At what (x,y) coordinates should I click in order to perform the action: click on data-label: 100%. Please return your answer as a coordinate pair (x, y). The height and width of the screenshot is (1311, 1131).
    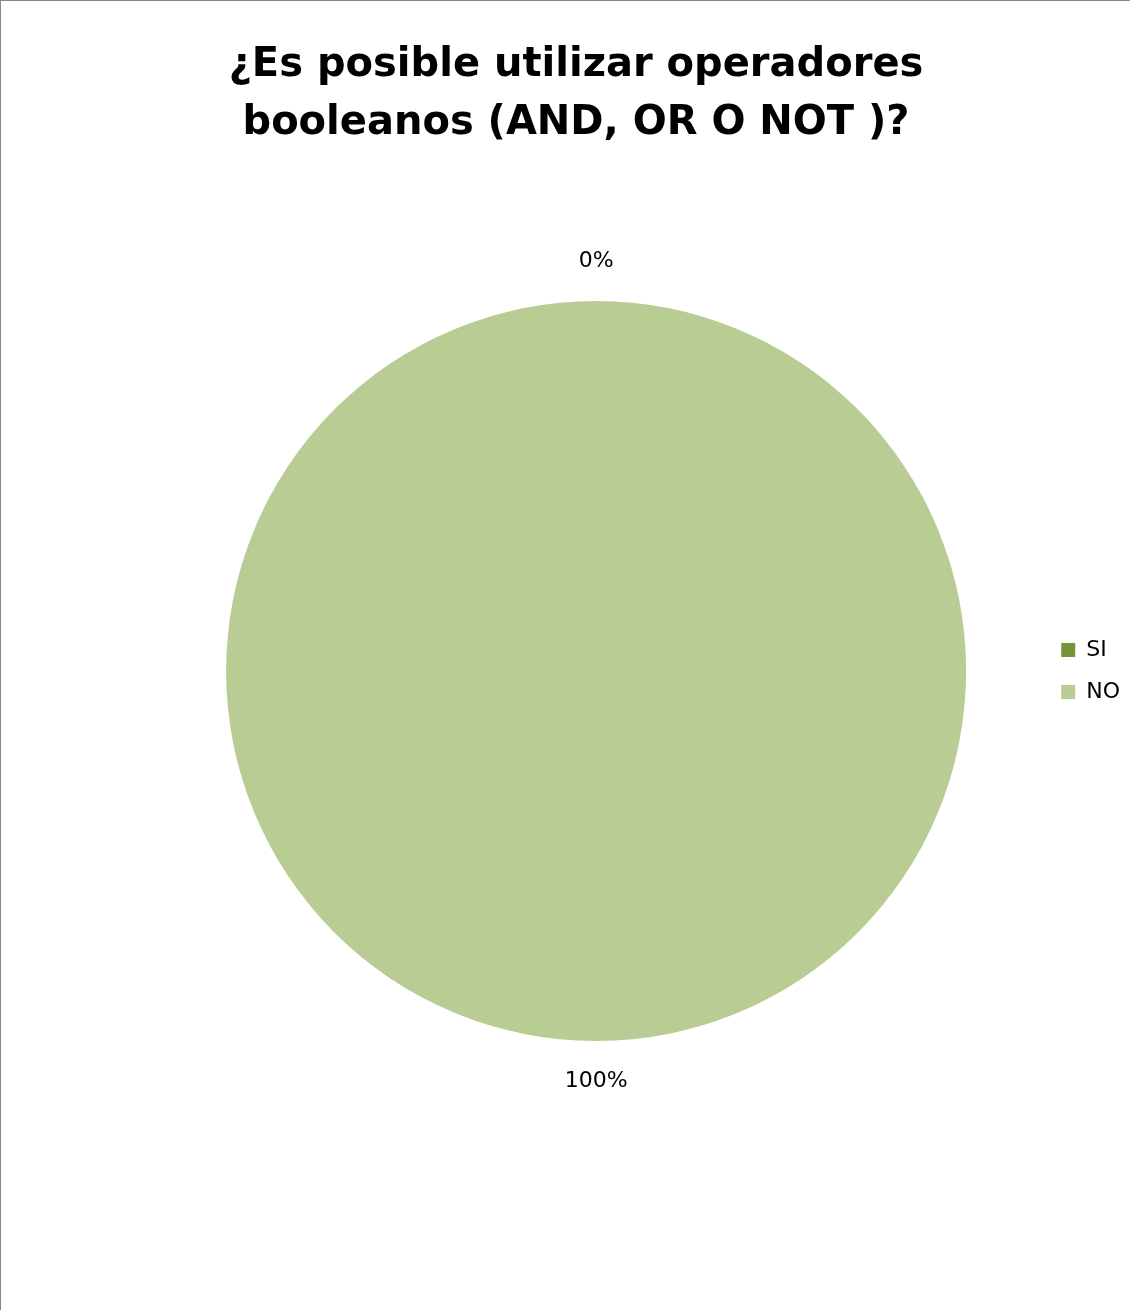
    Looking at the image, I should click on (596, 1079).